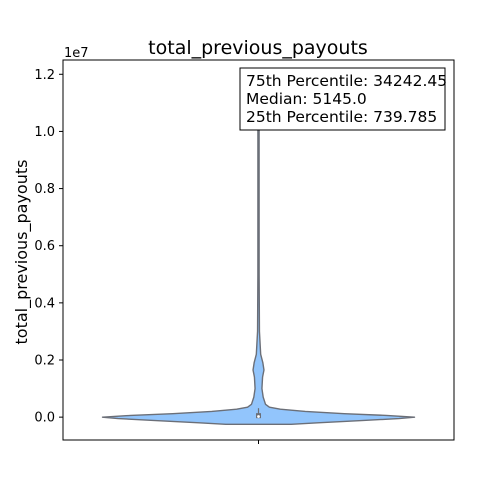 The height and width of the screenshot is (504, 504). What do you see at coordinates (44, 361) in the screenshot?
I see `y-tick-label: 0.2` at bounding box center [44, 361].